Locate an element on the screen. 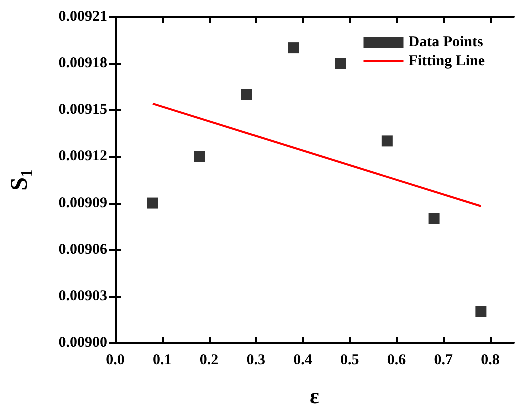 The height and width of the screenshot is (412, 515). x-tick-label: 0.4 is located at coordinates (303, 360).